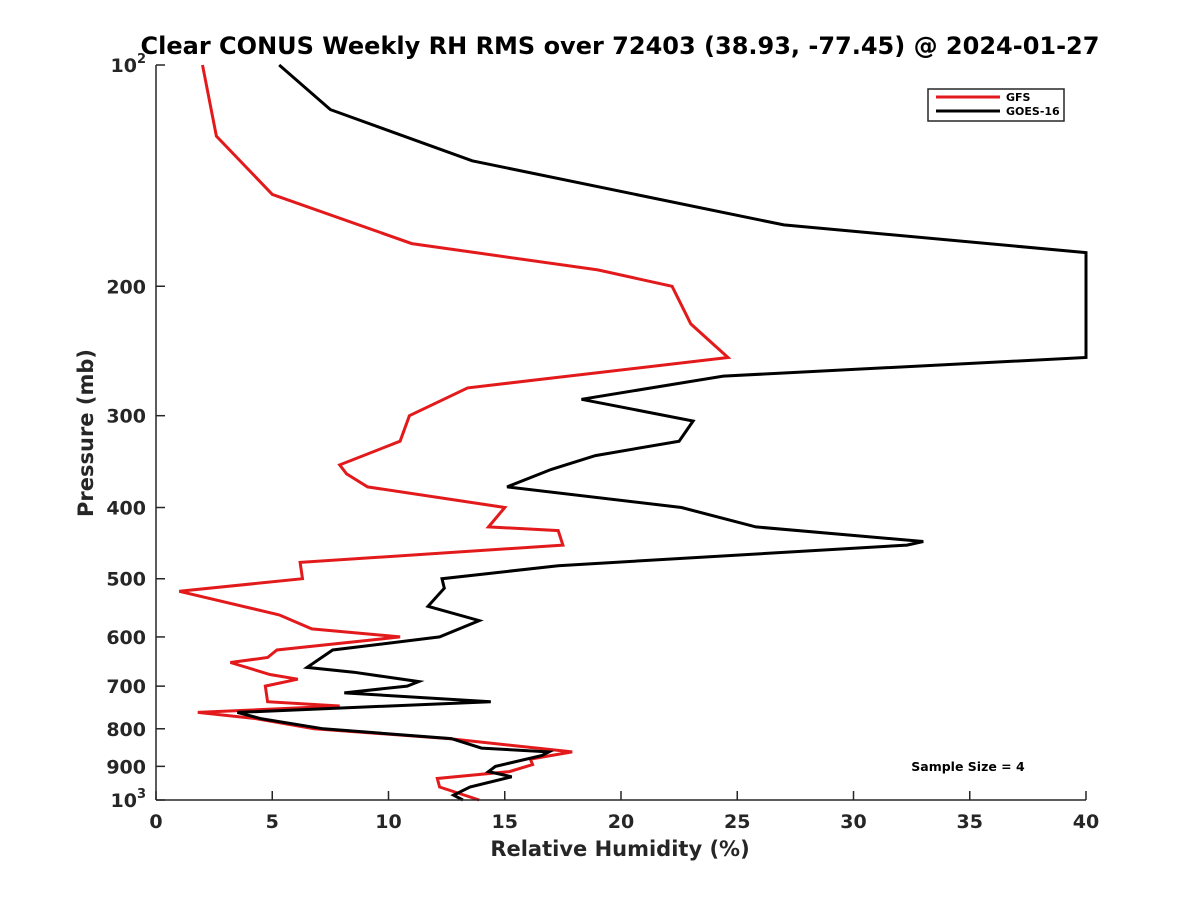 The width and height of the screenshot is (1200, 900). I want to click on x-tick-label: 35, so click(970, 822).